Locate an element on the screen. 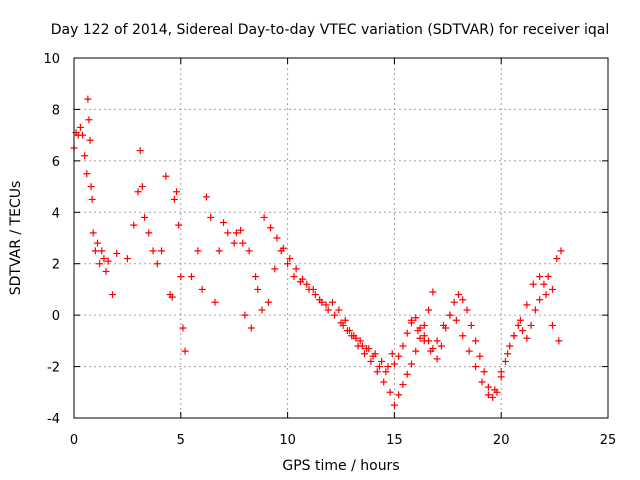 This screenshot has width=640, height=480. x-tick-label: 15 is located at coordinates (394, 440).